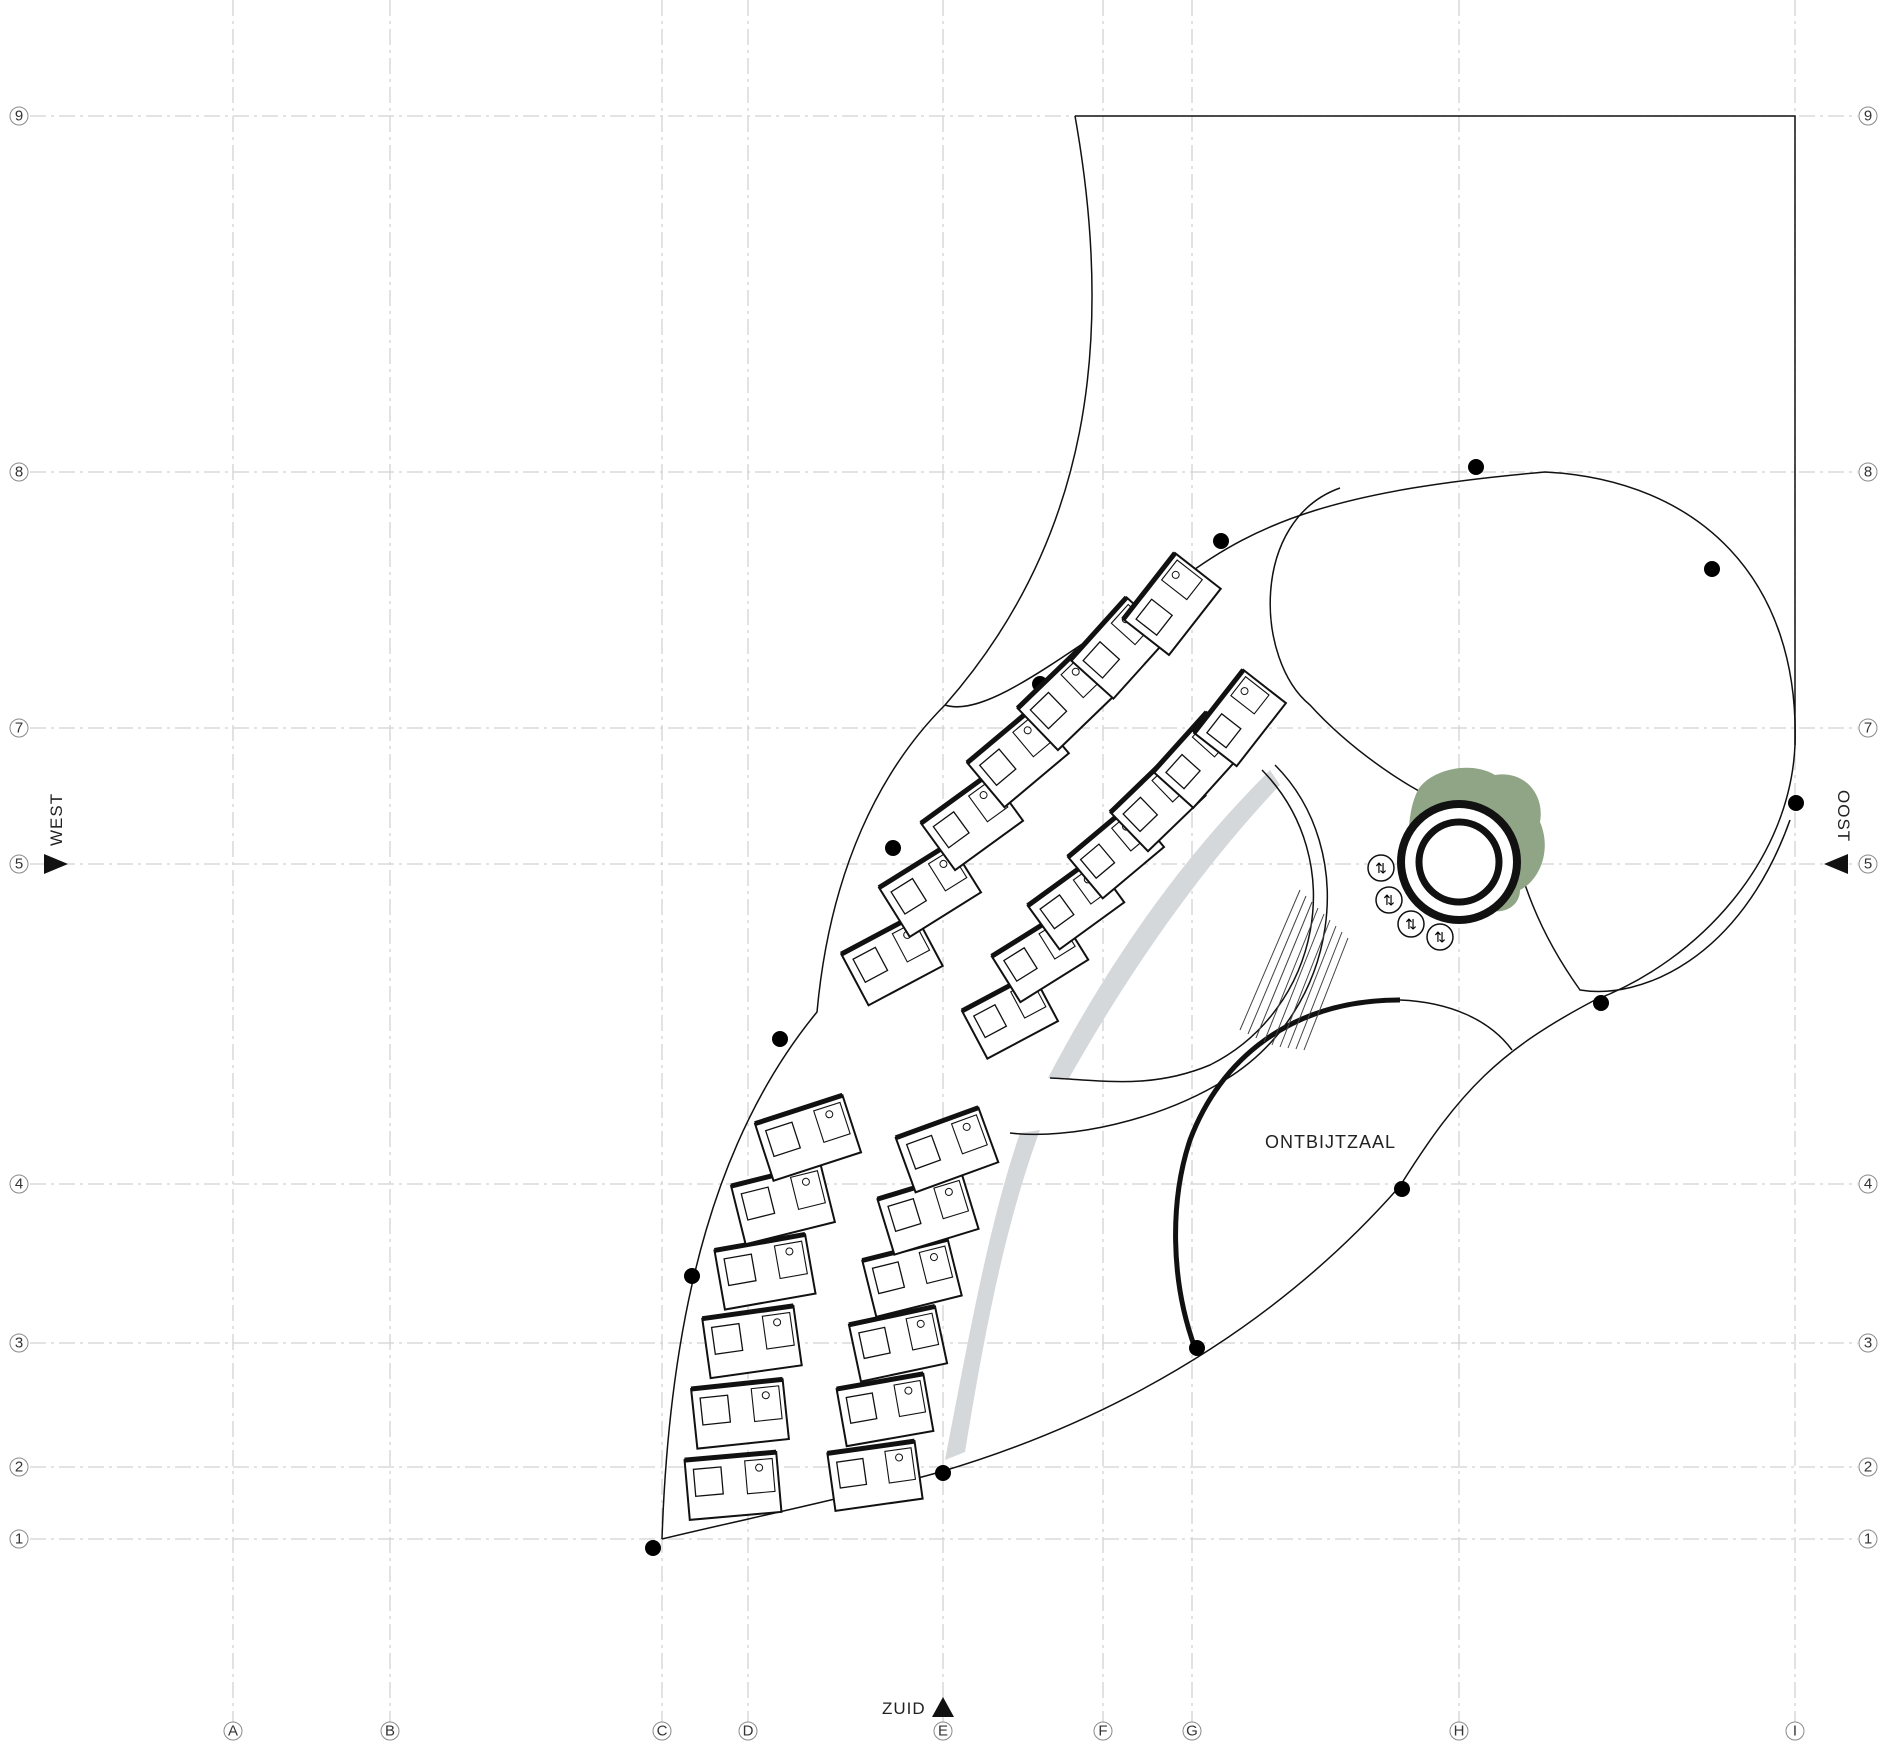 The width and height of the screenshot is (1890, 1746). Describe the element at coordinates (1330, 1142) in the screenshot. I see `breakfast-room-label: ONTBIJTZAAL` at that location.